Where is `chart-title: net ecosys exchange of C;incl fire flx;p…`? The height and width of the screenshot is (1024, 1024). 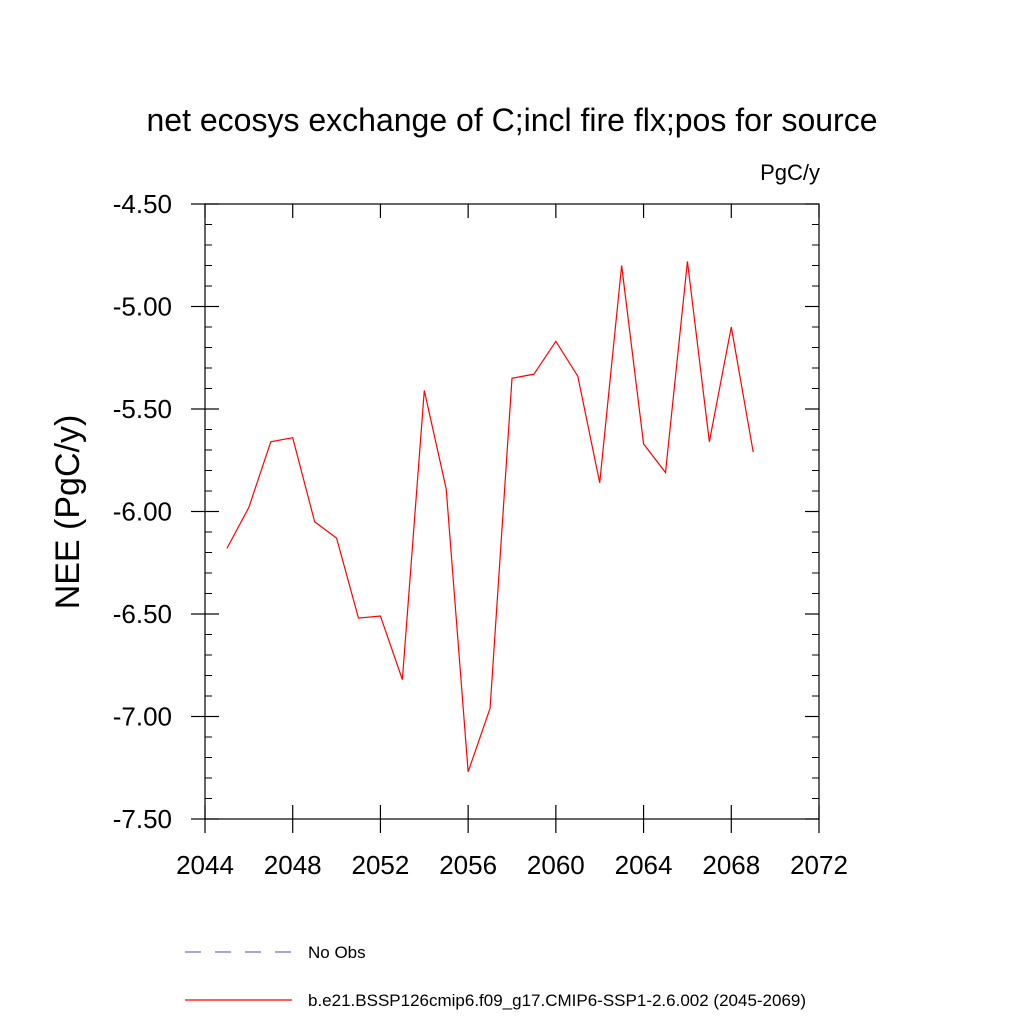 chart-title: net ecosys exchange of C;incl fire flx;p… is located at coordinates (511, 120).